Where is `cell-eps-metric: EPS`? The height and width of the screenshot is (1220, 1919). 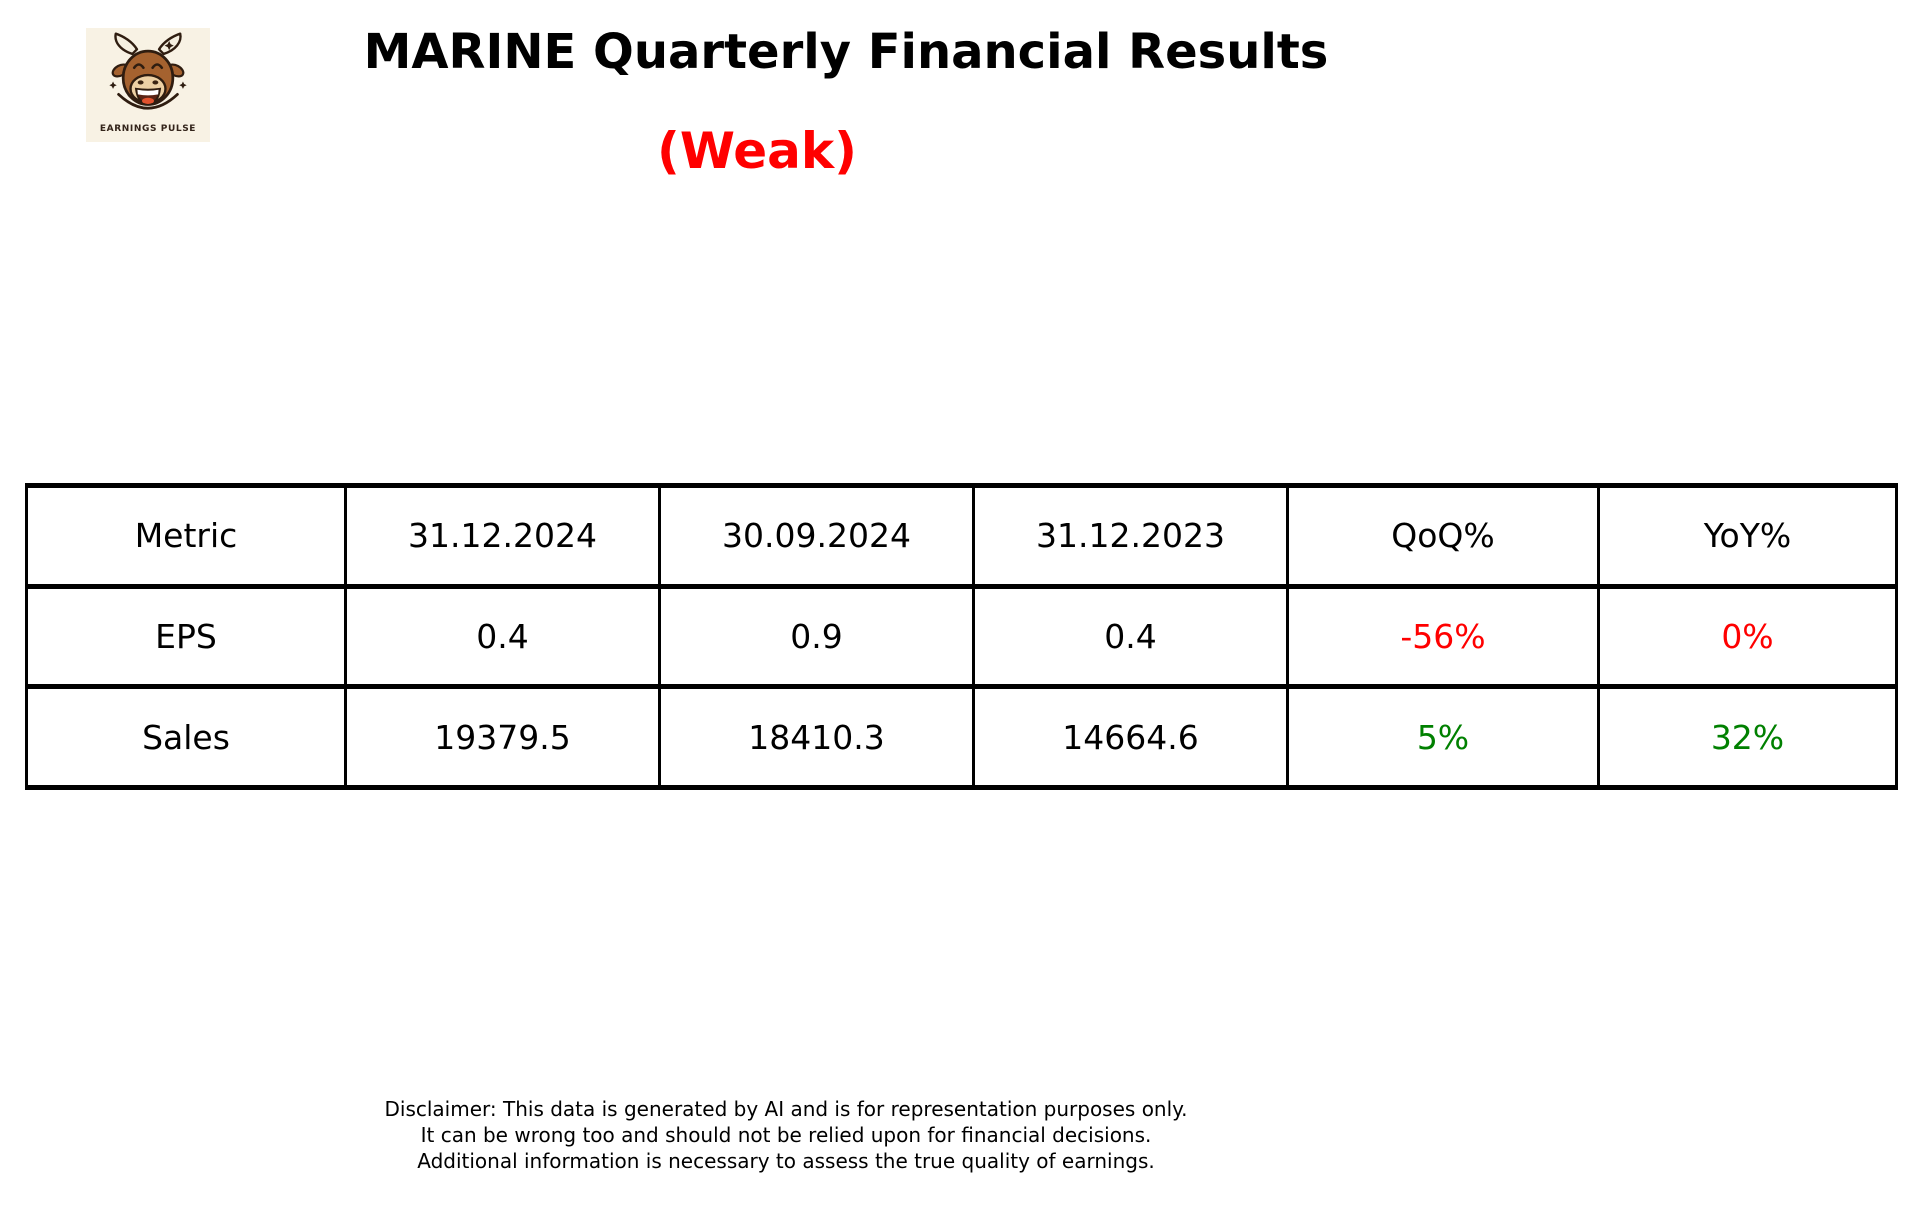
cell-eps-metric: EPS is located at coordinates (186, 636).